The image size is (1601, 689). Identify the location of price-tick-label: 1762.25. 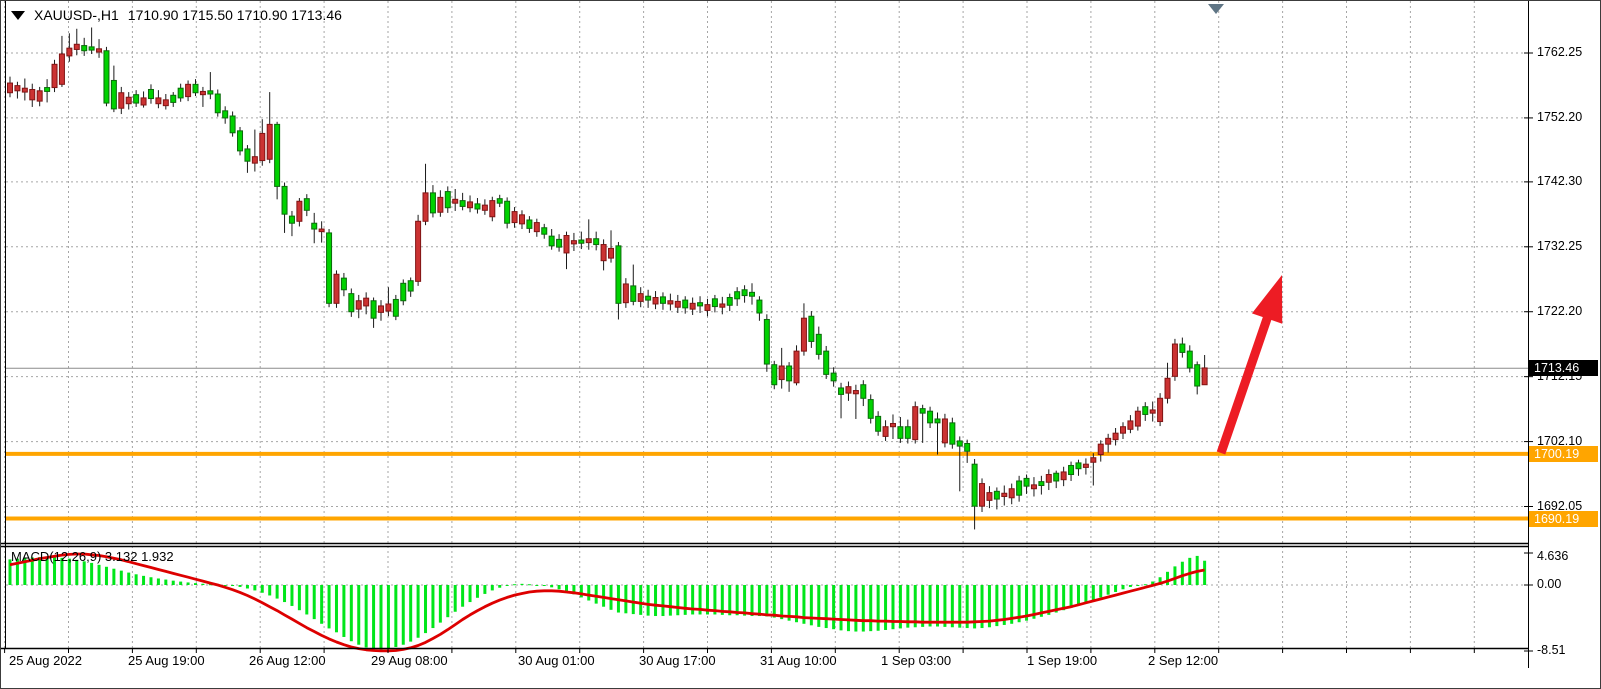
(1560, 52).